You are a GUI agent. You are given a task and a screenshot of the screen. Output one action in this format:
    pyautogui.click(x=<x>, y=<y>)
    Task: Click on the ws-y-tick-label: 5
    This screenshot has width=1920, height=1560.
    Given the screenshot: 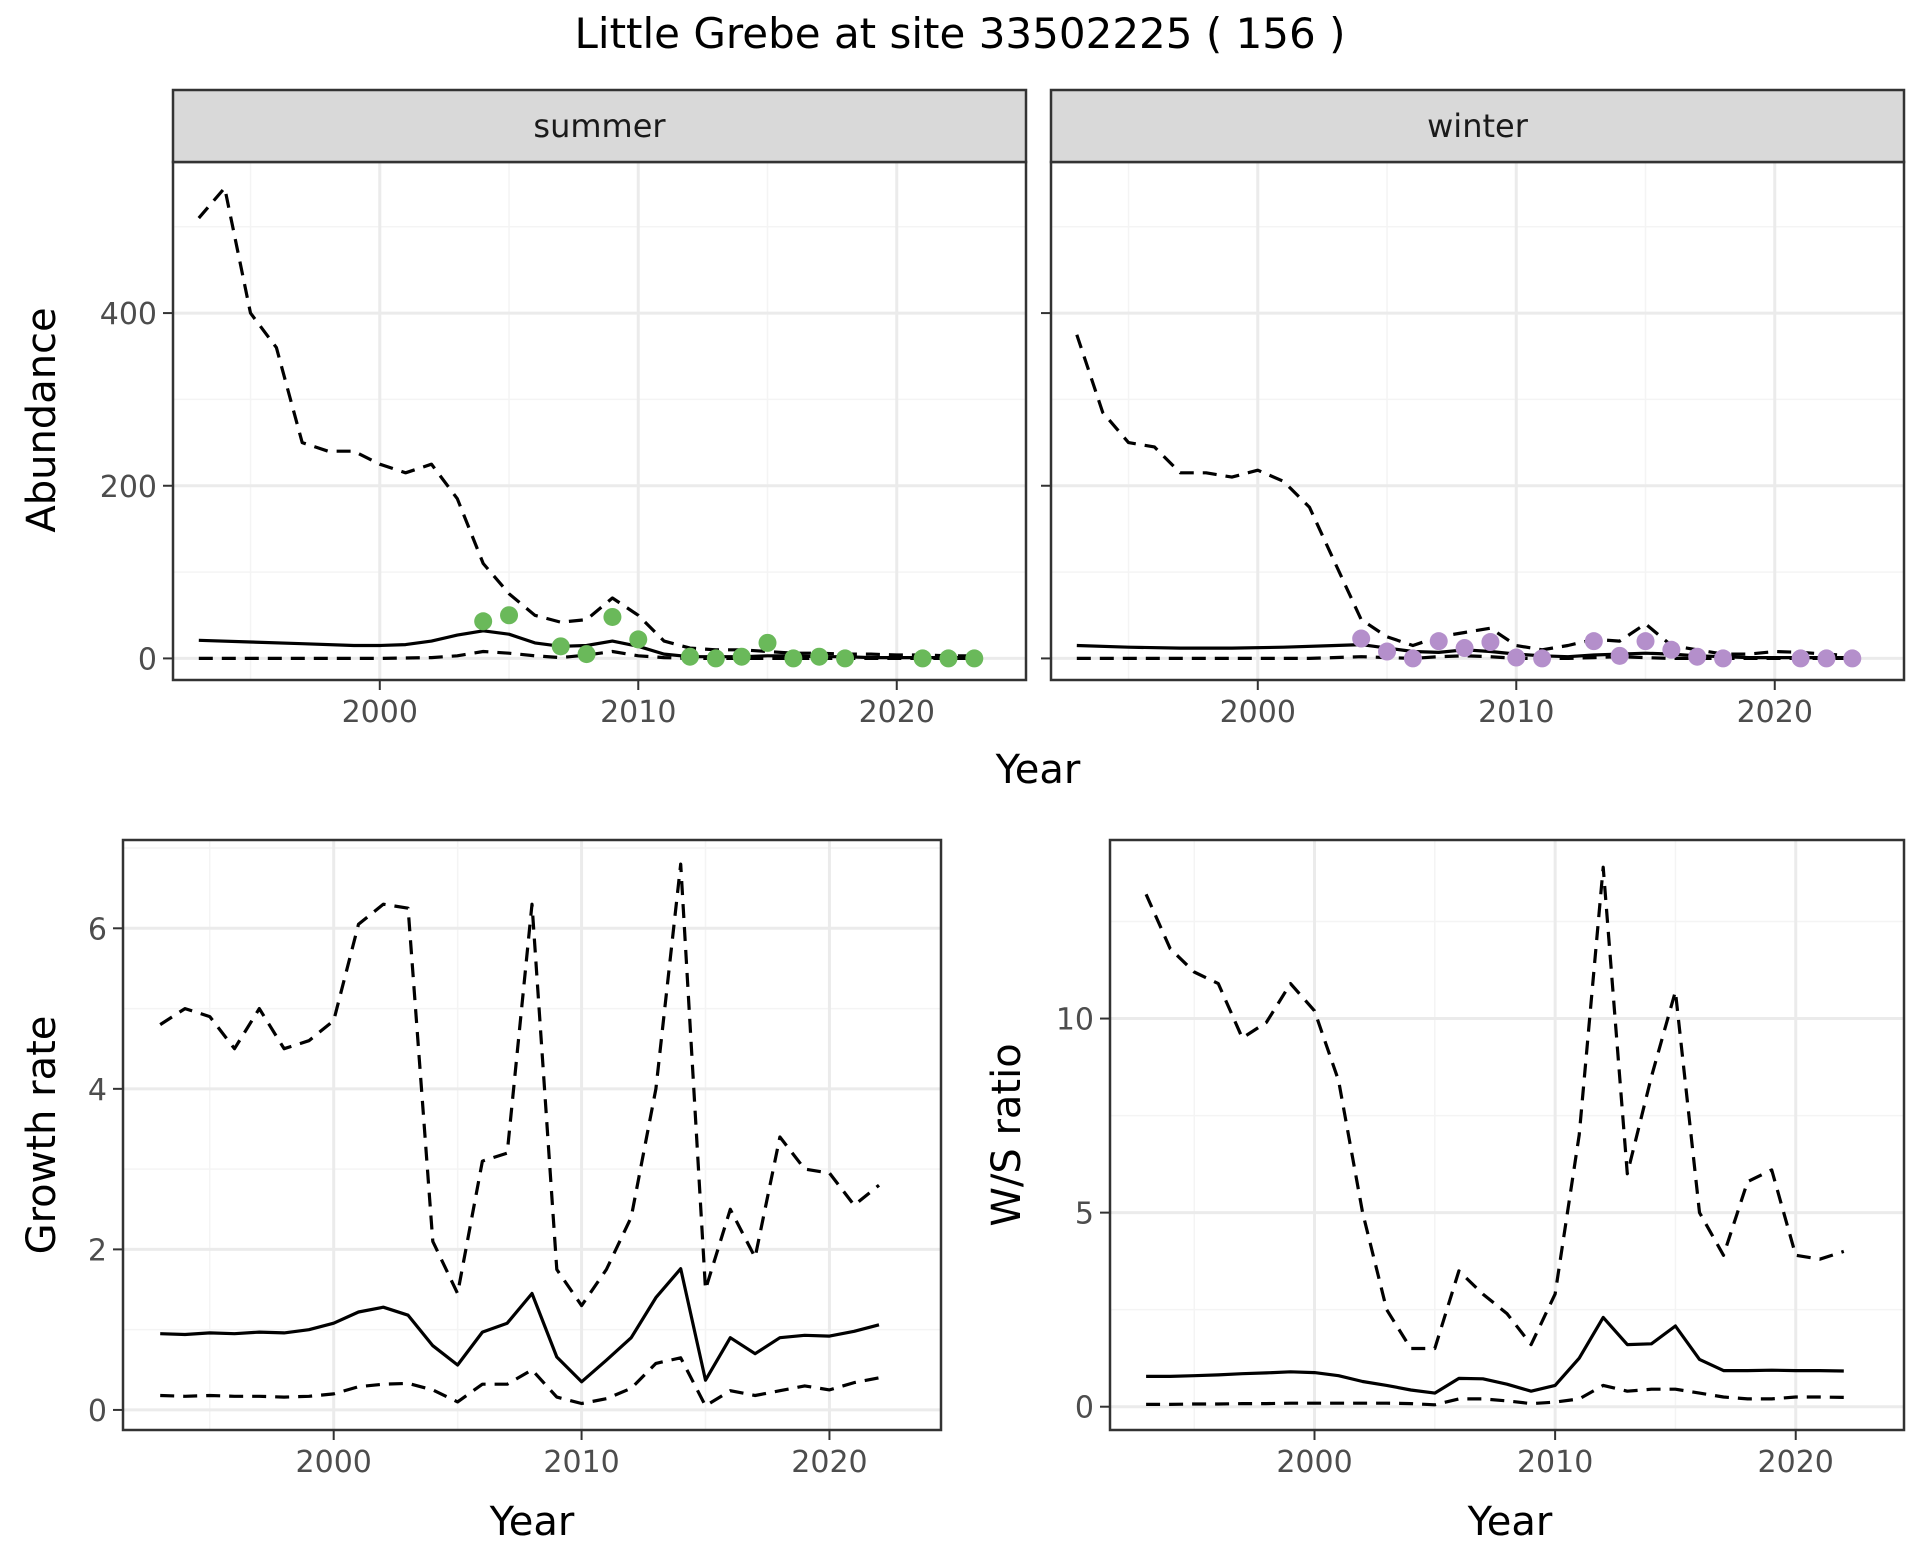 What is the action you would take?
    pyautogui.click(x=1084, y=1214)
    